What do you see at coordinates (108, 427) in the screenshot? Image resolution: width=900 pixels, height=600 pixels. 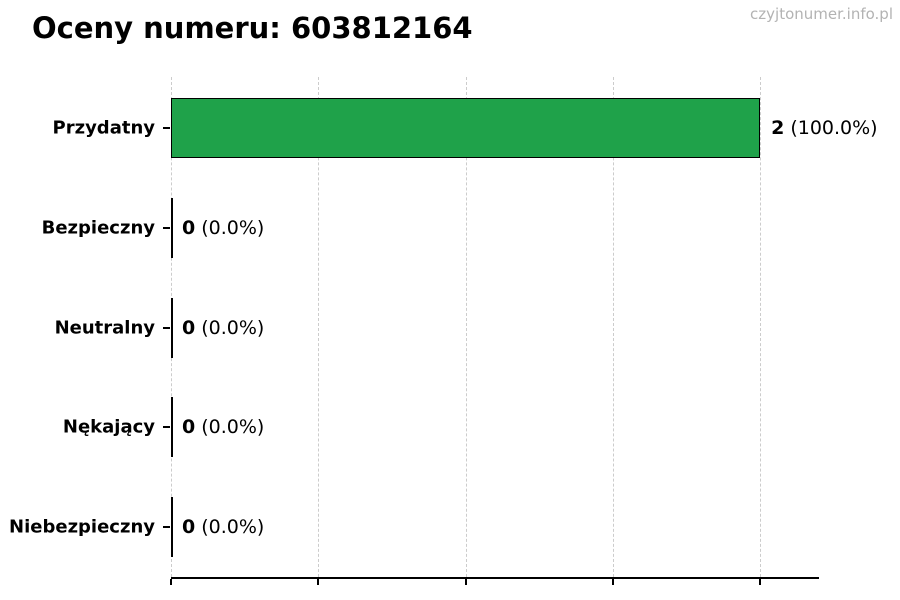 I see `category-label: Nękający` at bounding box center [108, 427].